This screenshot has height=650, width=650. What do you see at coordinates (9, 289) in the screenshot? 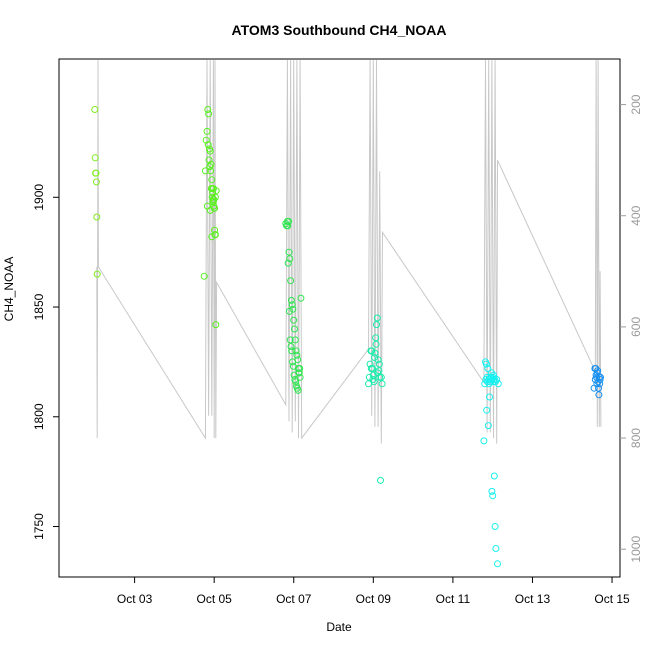
I see `y-axis-label: CH4_NOAA` at bounding box center [9, 289].